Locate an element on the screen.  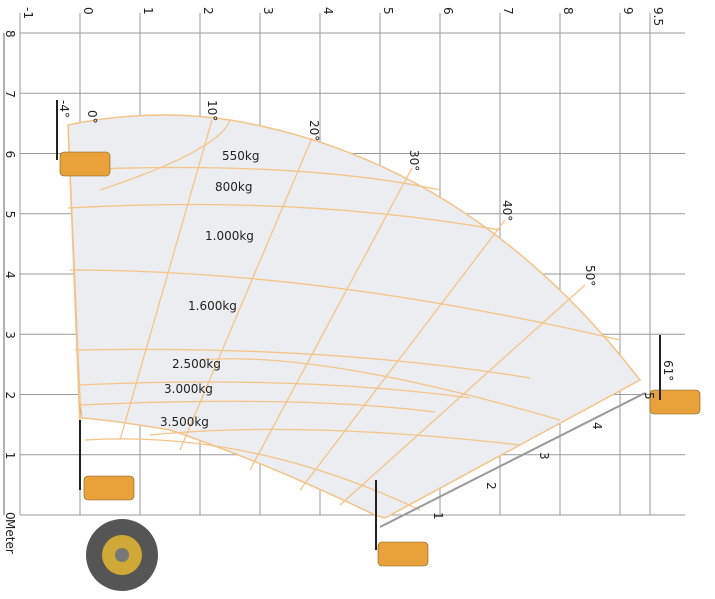
load-label: 1.600kg is located at coordinates (212, 306).